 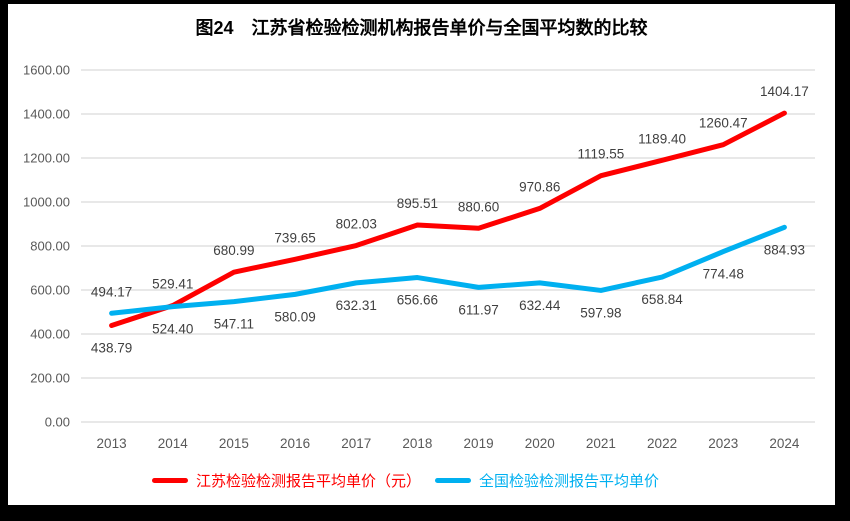 What do you see at coordinates (600, 312) in the screenshot?
I see `data-label: 597.98` at bounding box center [600, 312].